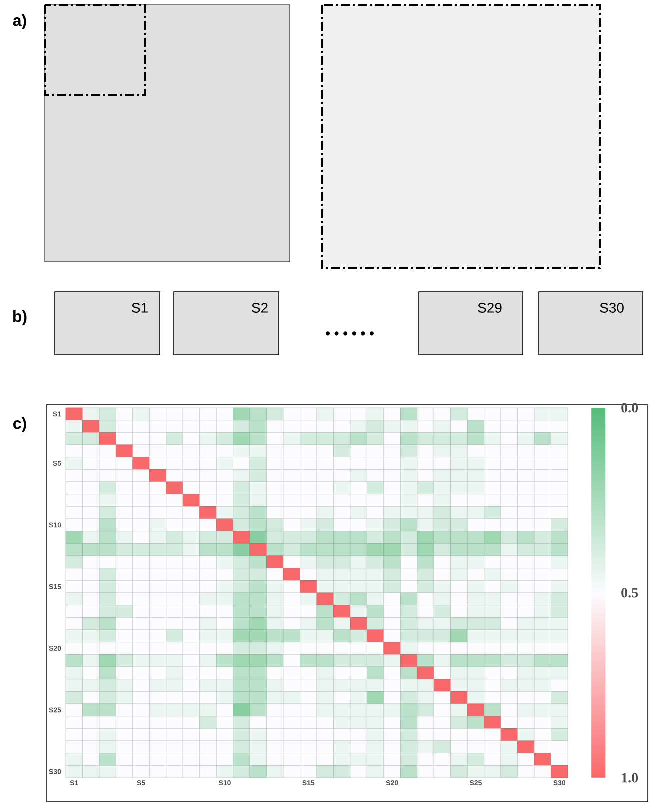 The height and width of the screenshot is (805, 650). Describe the element at coordinates (630, 778) in the screenshot. I see `color-bar-label: 1.0` at that location.